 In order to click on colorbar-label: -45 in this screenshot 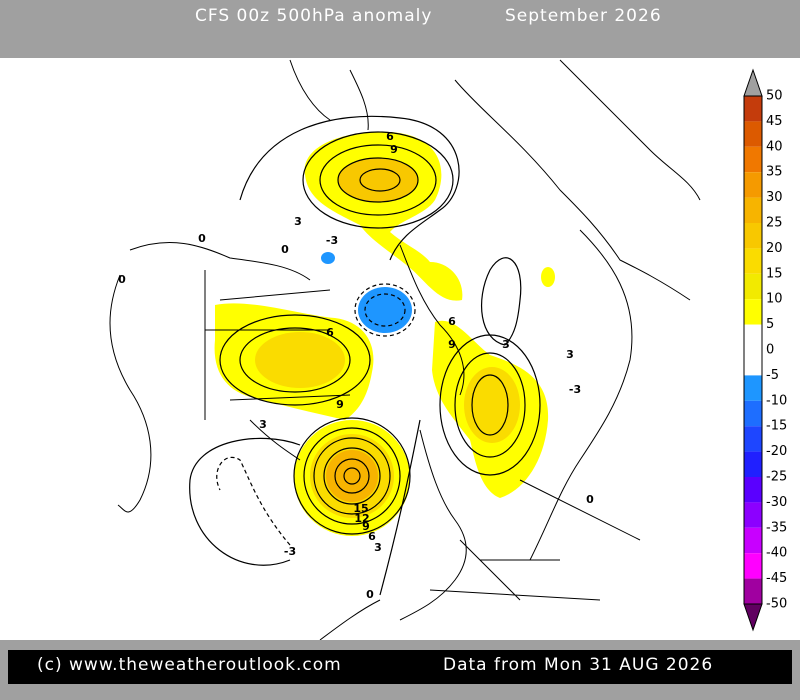, I will do `click(776, 578)`.